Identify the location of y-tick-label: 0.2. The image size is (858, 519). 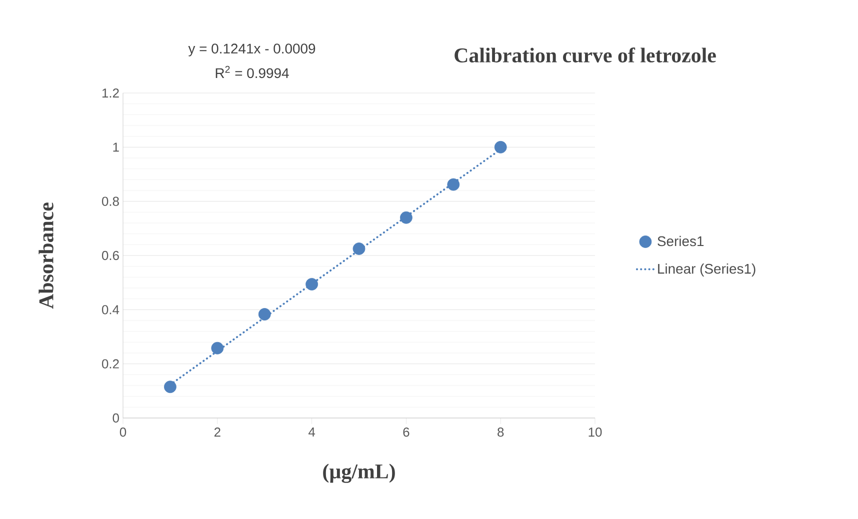
(110, 363).